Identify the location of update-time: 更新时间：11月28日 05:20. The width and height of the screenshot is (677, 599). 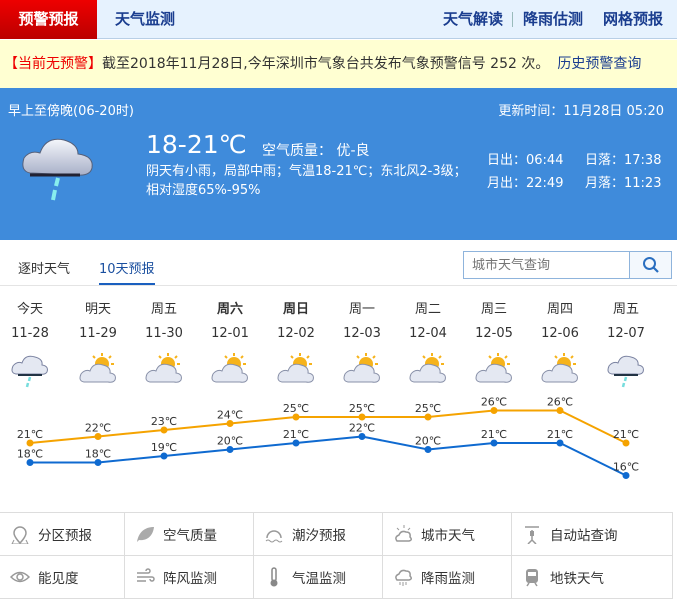
(581, 111).